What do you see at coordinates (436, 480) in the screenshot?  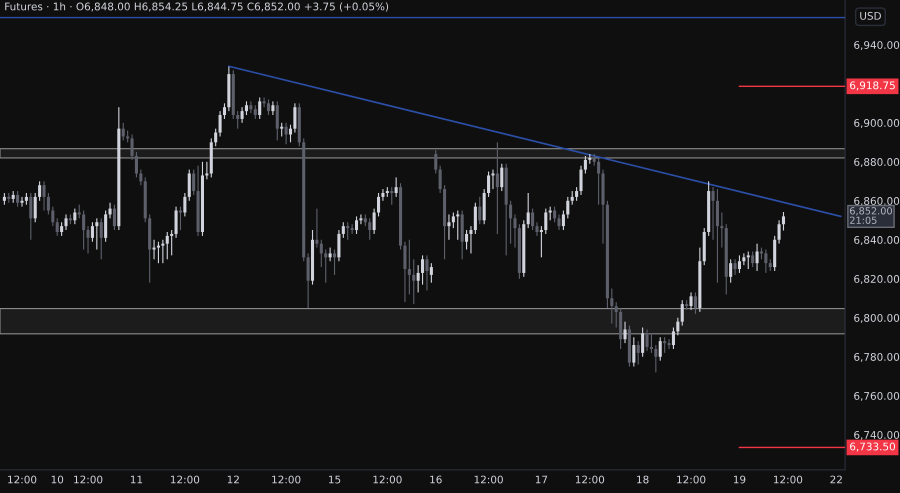 I see `x-tick-label: 16` at bounding box center [436, 480].